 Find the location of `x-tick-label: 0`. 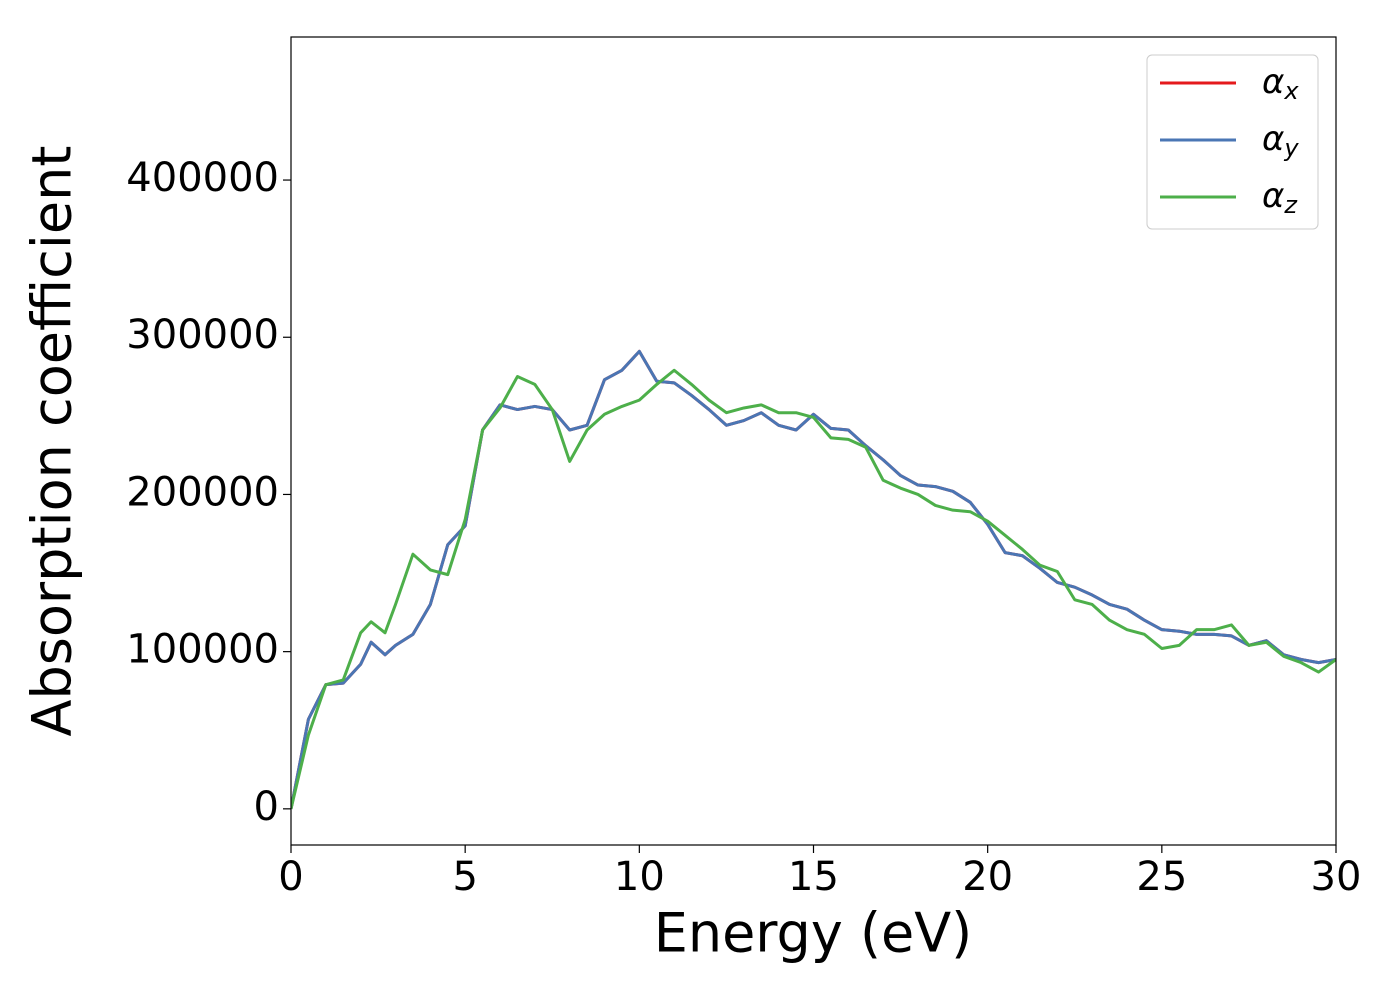

x-tick-label: 0 is located at coordinates (290, 877).